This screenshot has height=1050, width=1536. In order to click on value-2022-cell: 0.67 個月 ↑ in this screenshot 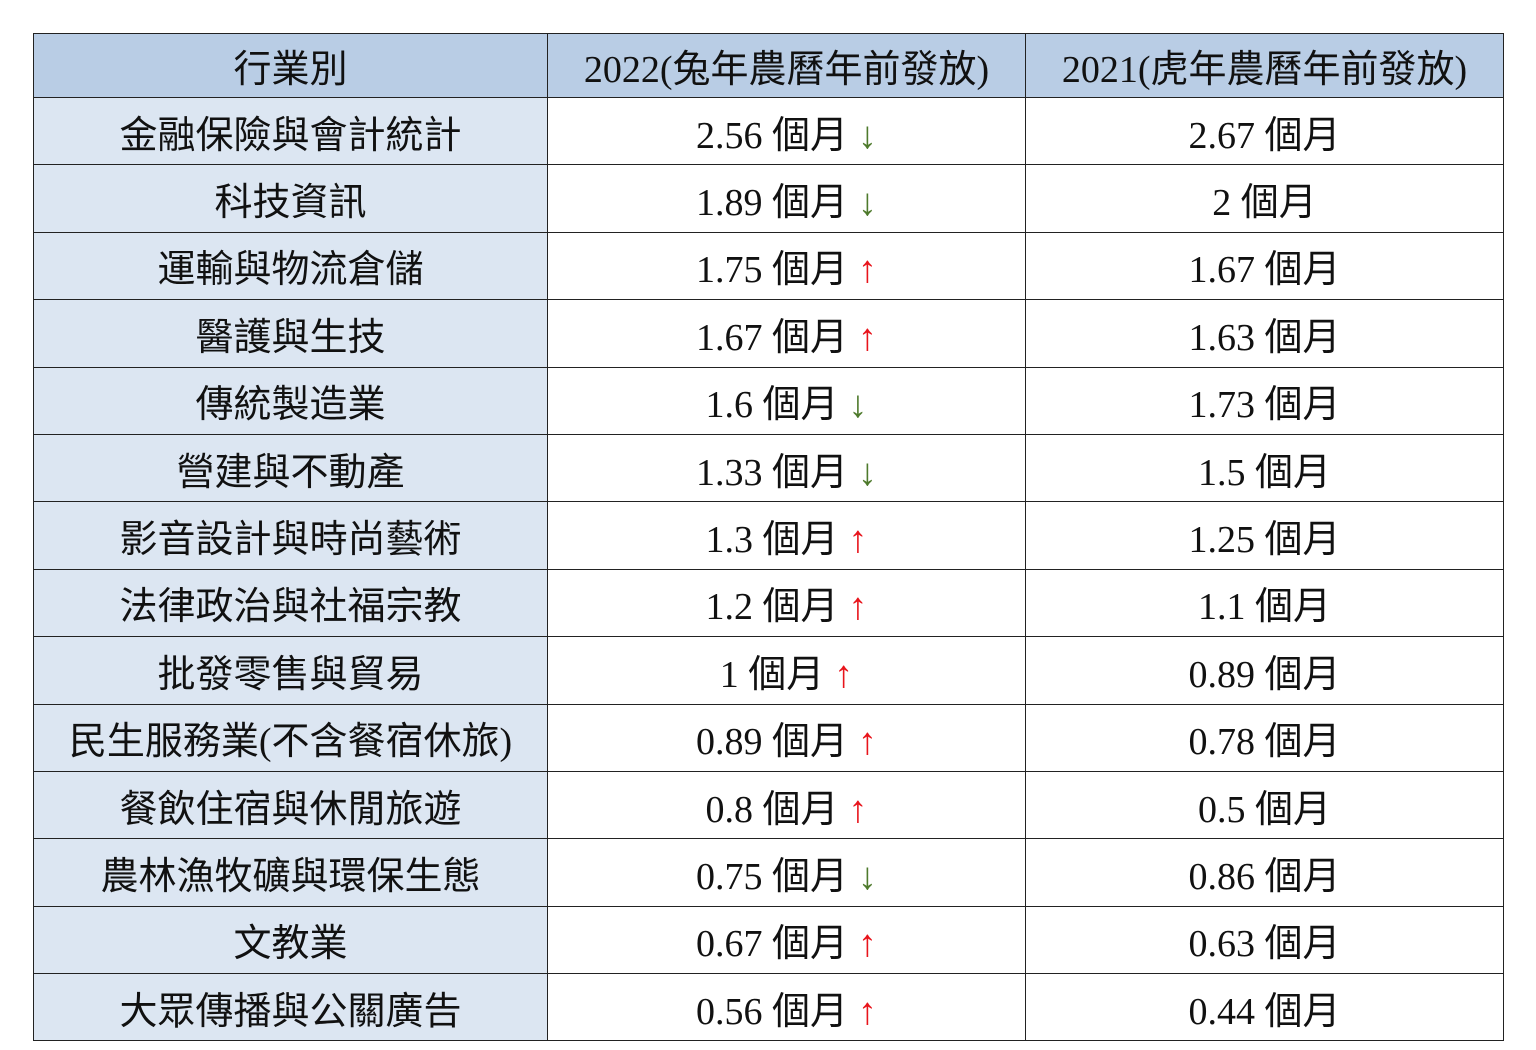, I will do `click(786, 940)`.